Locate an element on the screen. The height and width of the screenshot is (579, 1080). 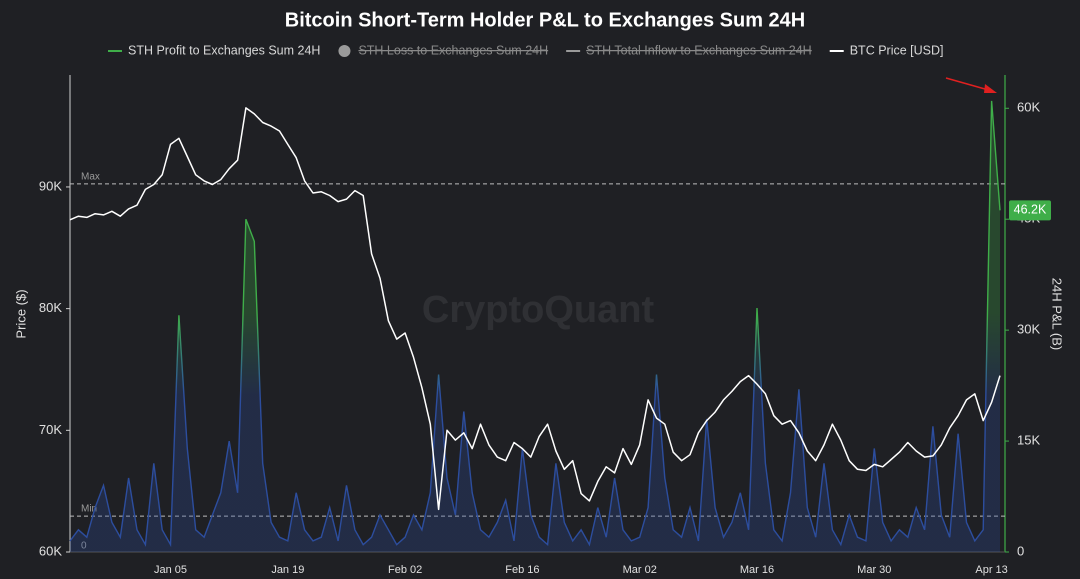
y2-tick-label: 0 is located at coordinates (1020, 550).